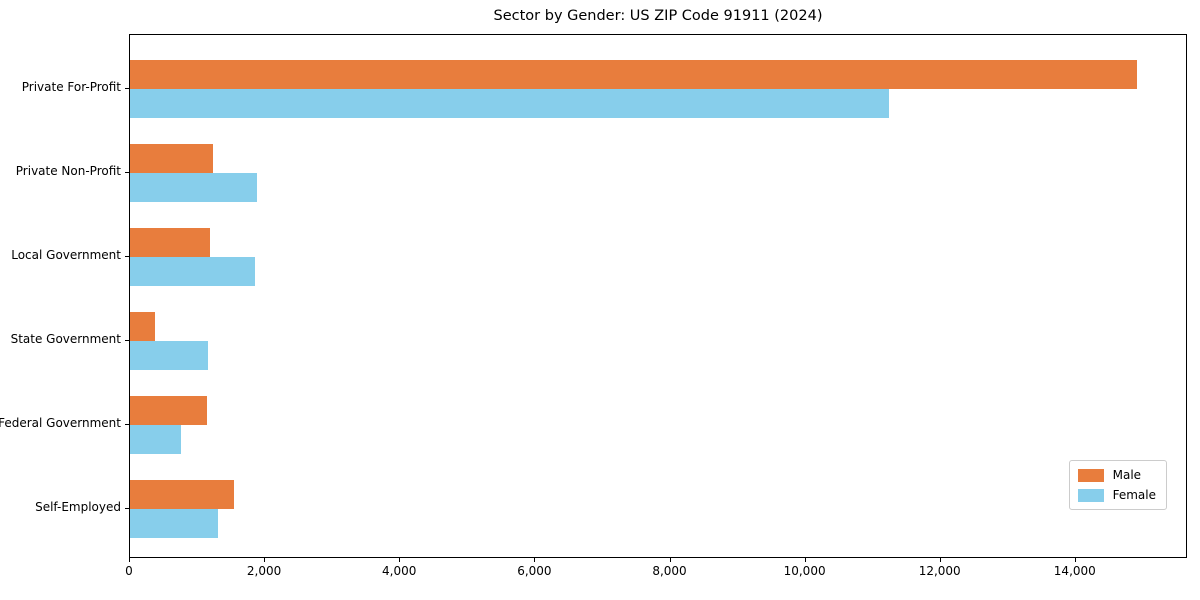 The image size is (1200, 600). Describe the element at coordinates (1090, 475) in the screenshot. I see `legend-swatch-male` at that location.